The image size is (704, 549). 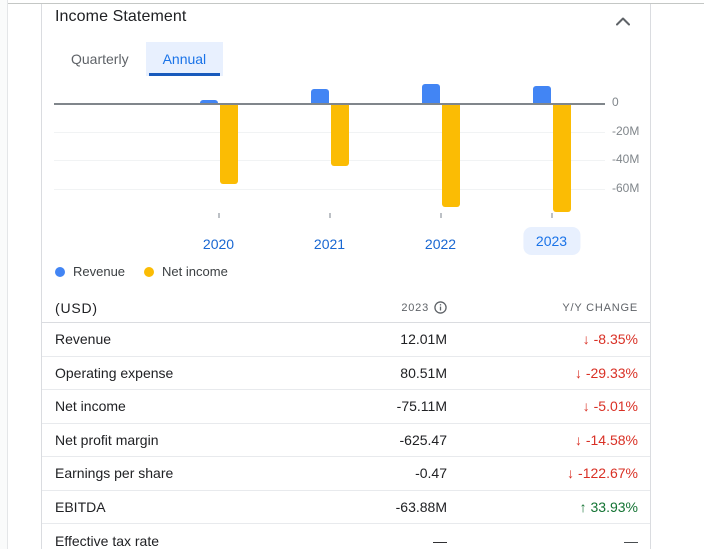 What do you see at coordinates (606, 439) in the screenshot?
I see `row-change: ↓ -14.58%` at bounding box center [606, 439].